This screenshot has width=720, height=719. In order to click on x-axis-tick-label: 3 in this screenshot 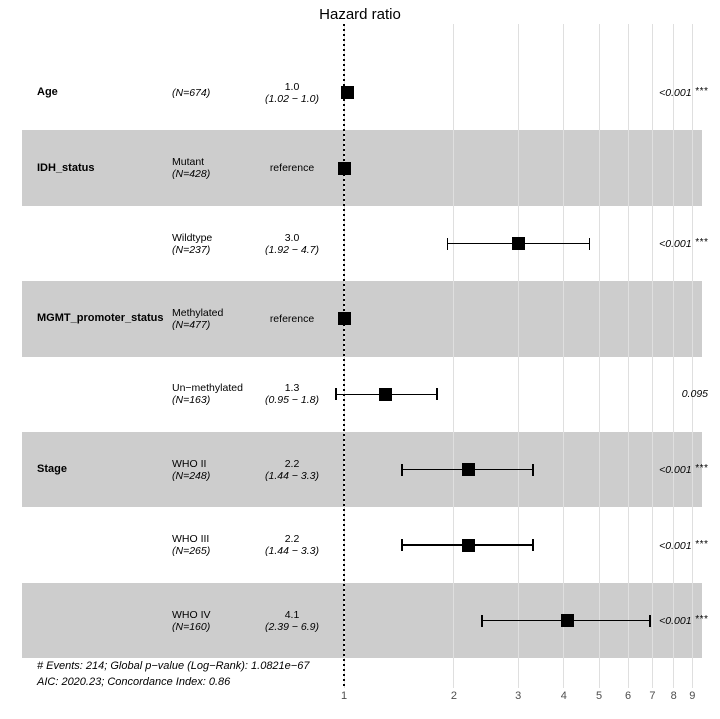, I will do `click(518, 696)`.